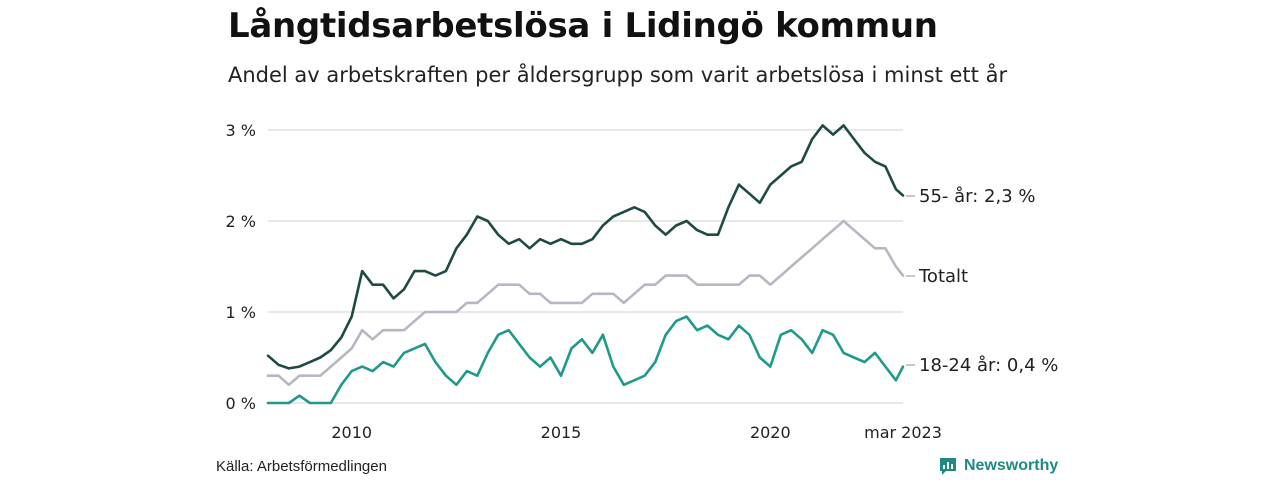 The height and width of the screenshot is (480, 1280). Describe the element at coordinates (1011, 465) in the screenshot. I see `brand-name: Newsworthy` at that location.